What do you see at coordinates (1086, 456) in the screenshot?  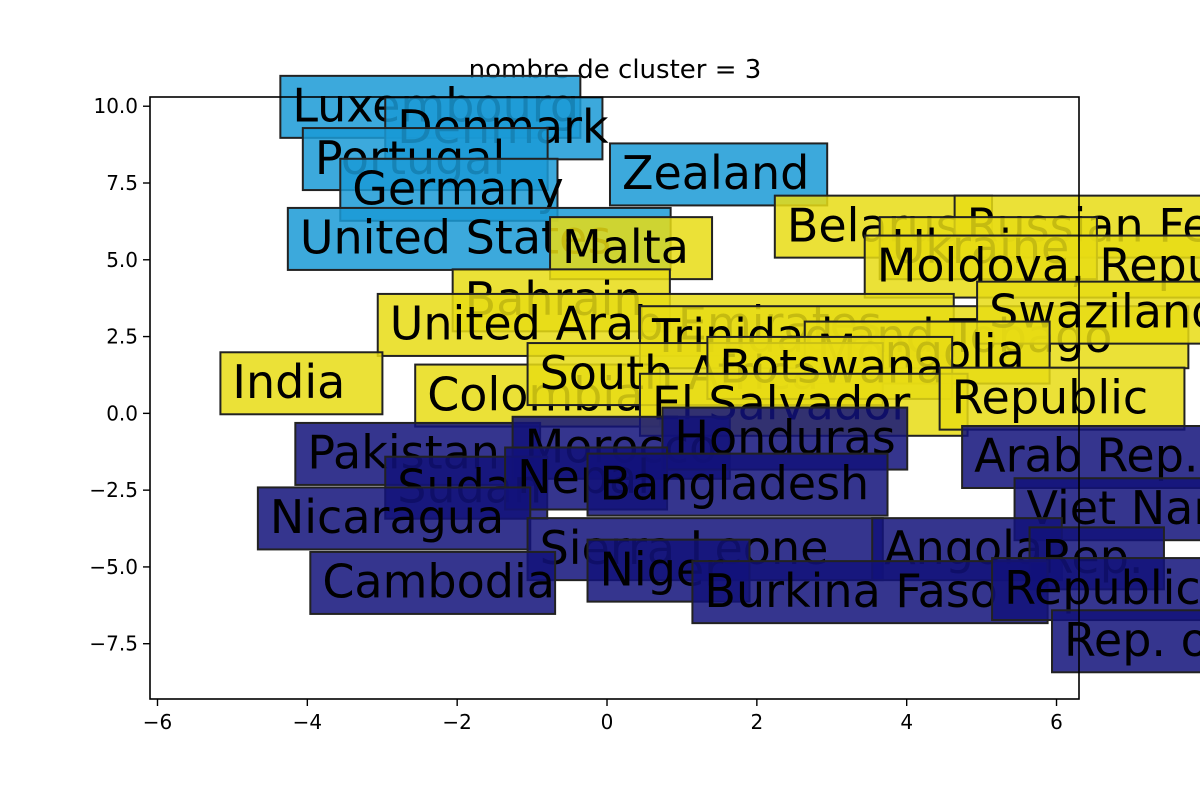 I see `country-label-text: Arab Rep.` at bounding box center [1086, 456].